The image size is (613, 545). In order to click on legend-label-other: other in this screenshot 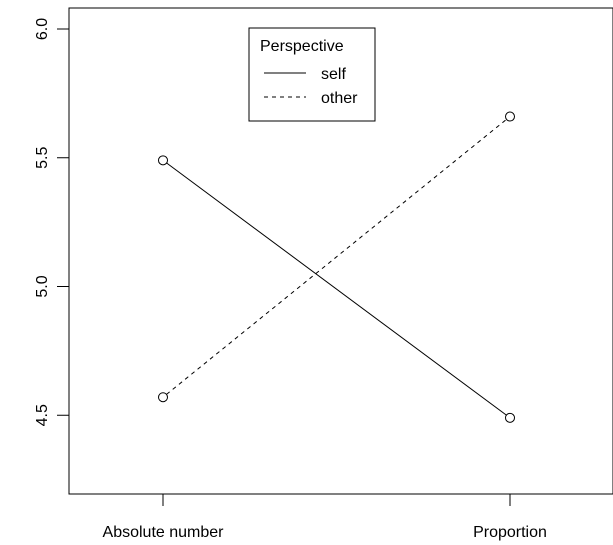, I will do `click(339, 98)`.